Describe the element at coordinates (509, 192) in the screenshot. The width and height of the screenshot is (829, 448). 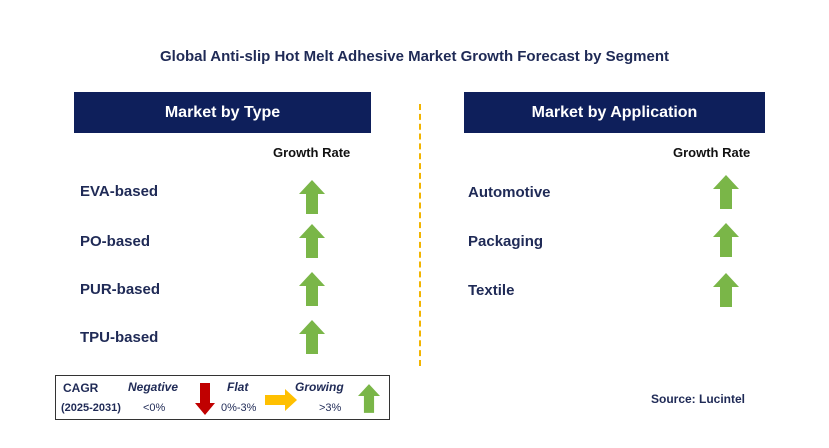
I see `application-item-automotive: Automotive` at that location.